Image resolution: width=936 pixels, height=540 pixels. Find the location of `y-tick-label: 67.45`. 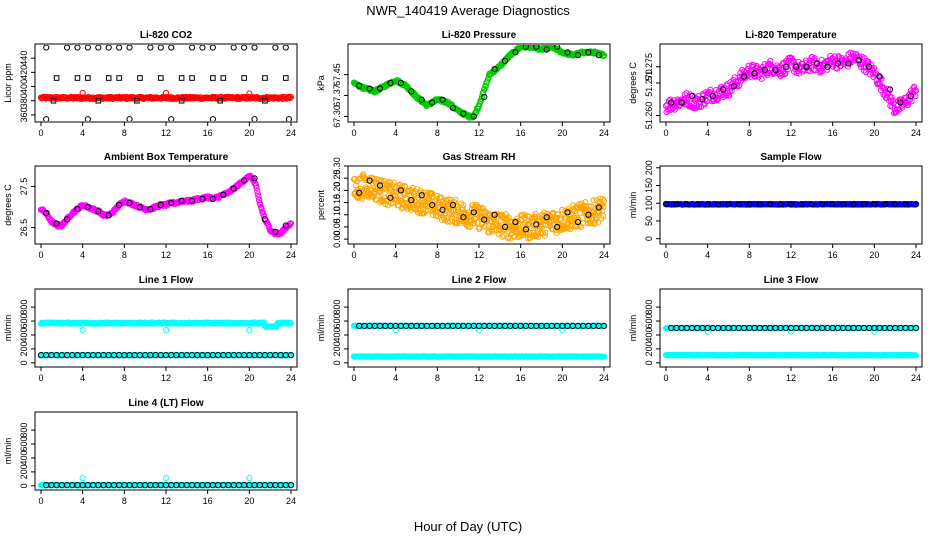

y-tick-label: 67.45 is located at coordinates (337, 74).